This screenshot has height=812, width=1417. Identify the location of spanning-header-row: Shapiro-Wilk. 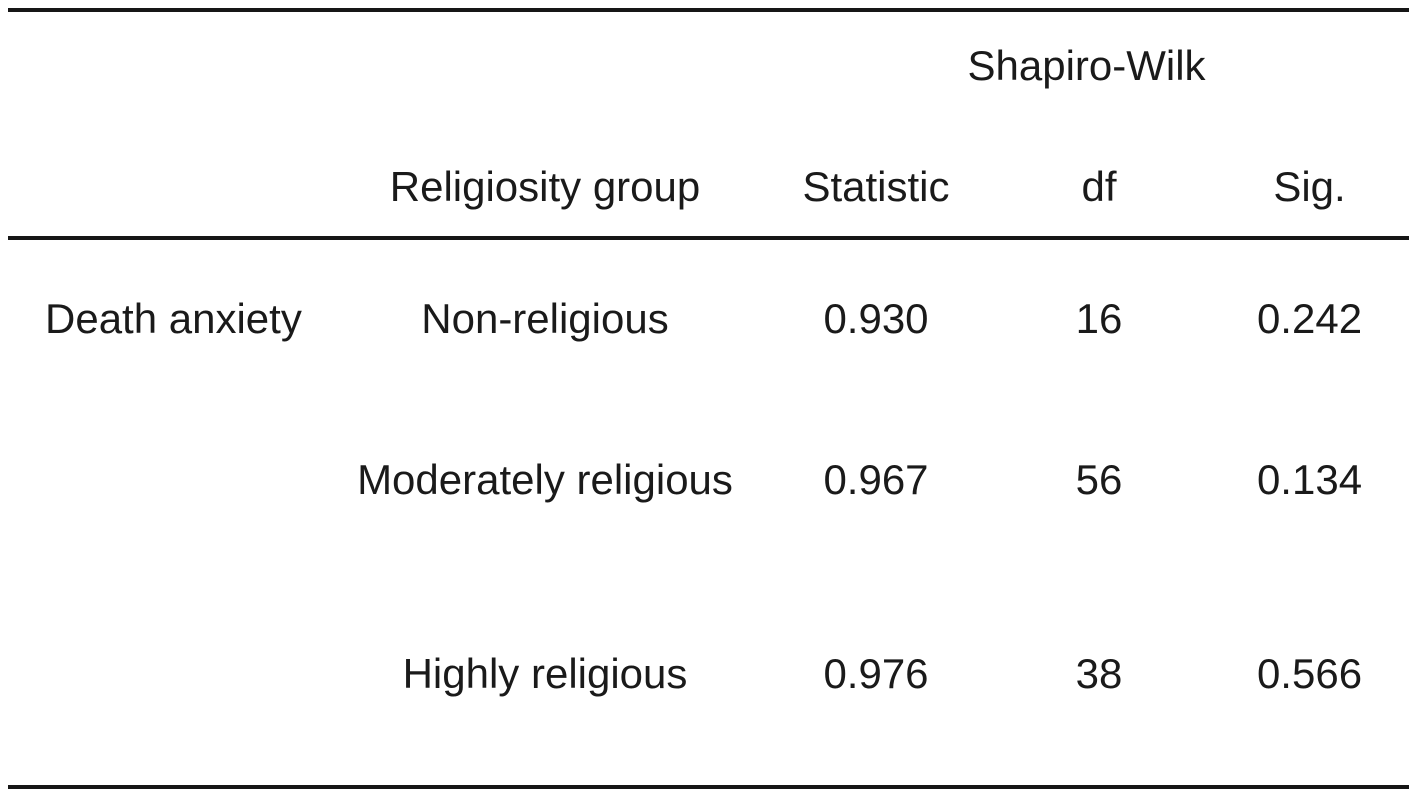
(708, 65).